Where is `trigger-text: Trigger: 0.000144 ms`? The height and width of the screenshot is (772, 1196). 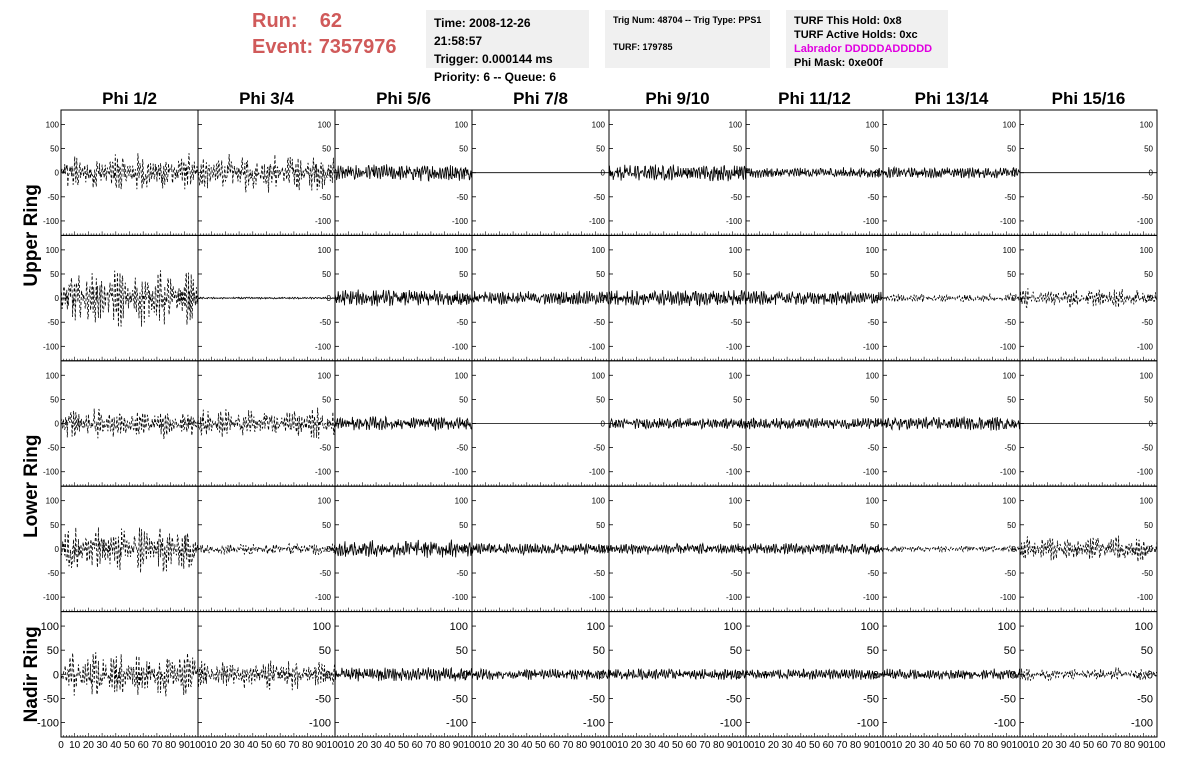 trigger-text: Trigger: 0.000144 ms is located at coordinates (493, 59).